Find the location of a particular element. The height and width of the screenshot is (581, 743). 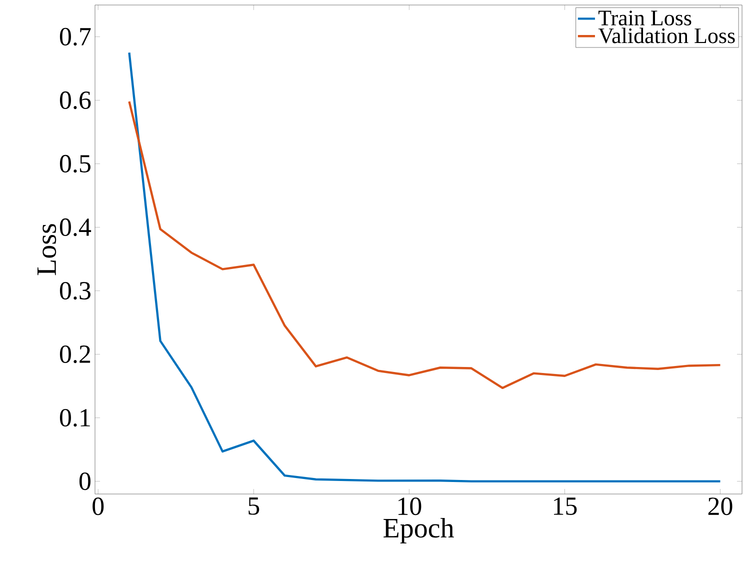

y-tick-label: 0.4 is located at coordinates (76, 227).